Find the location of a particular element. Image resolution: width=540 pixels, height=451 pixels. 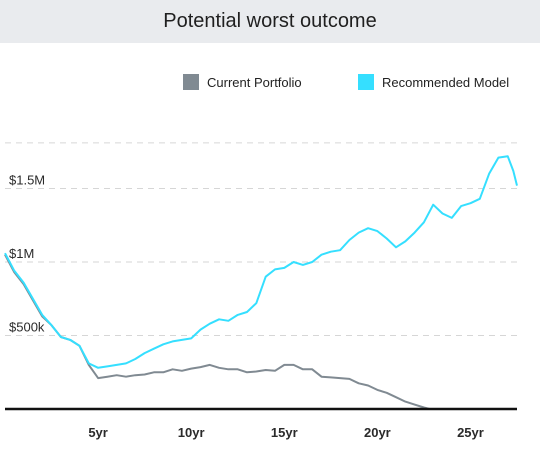

y-tick-label: $1M is located at coordinates (21, 253).